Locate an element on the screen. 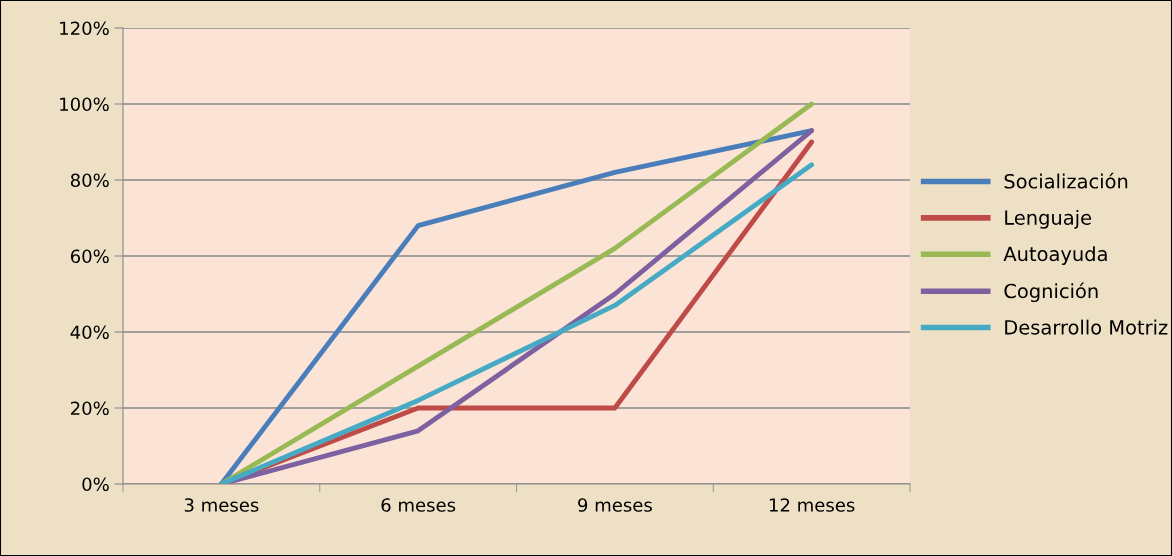 This screenshot has height=556, width=1172. y-tick-label: 100% is located at coordinates (84, 104).